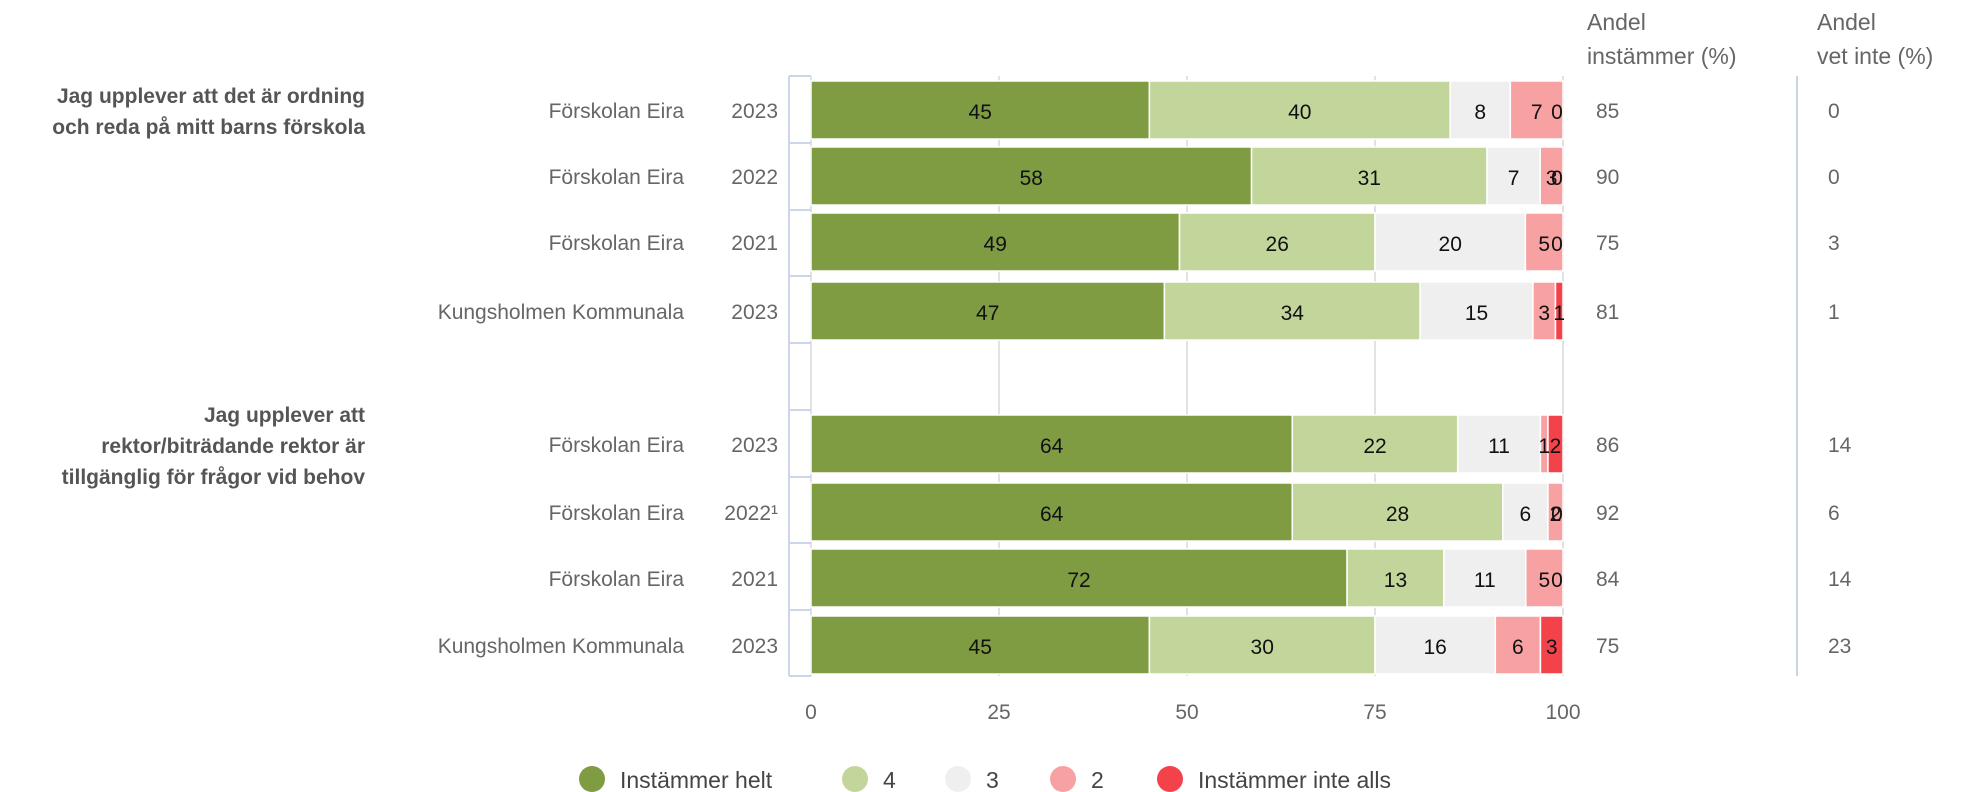 This screenshot has width=1968, height=792. I want to click on segment-value-label: 13, so click(1395, 580).